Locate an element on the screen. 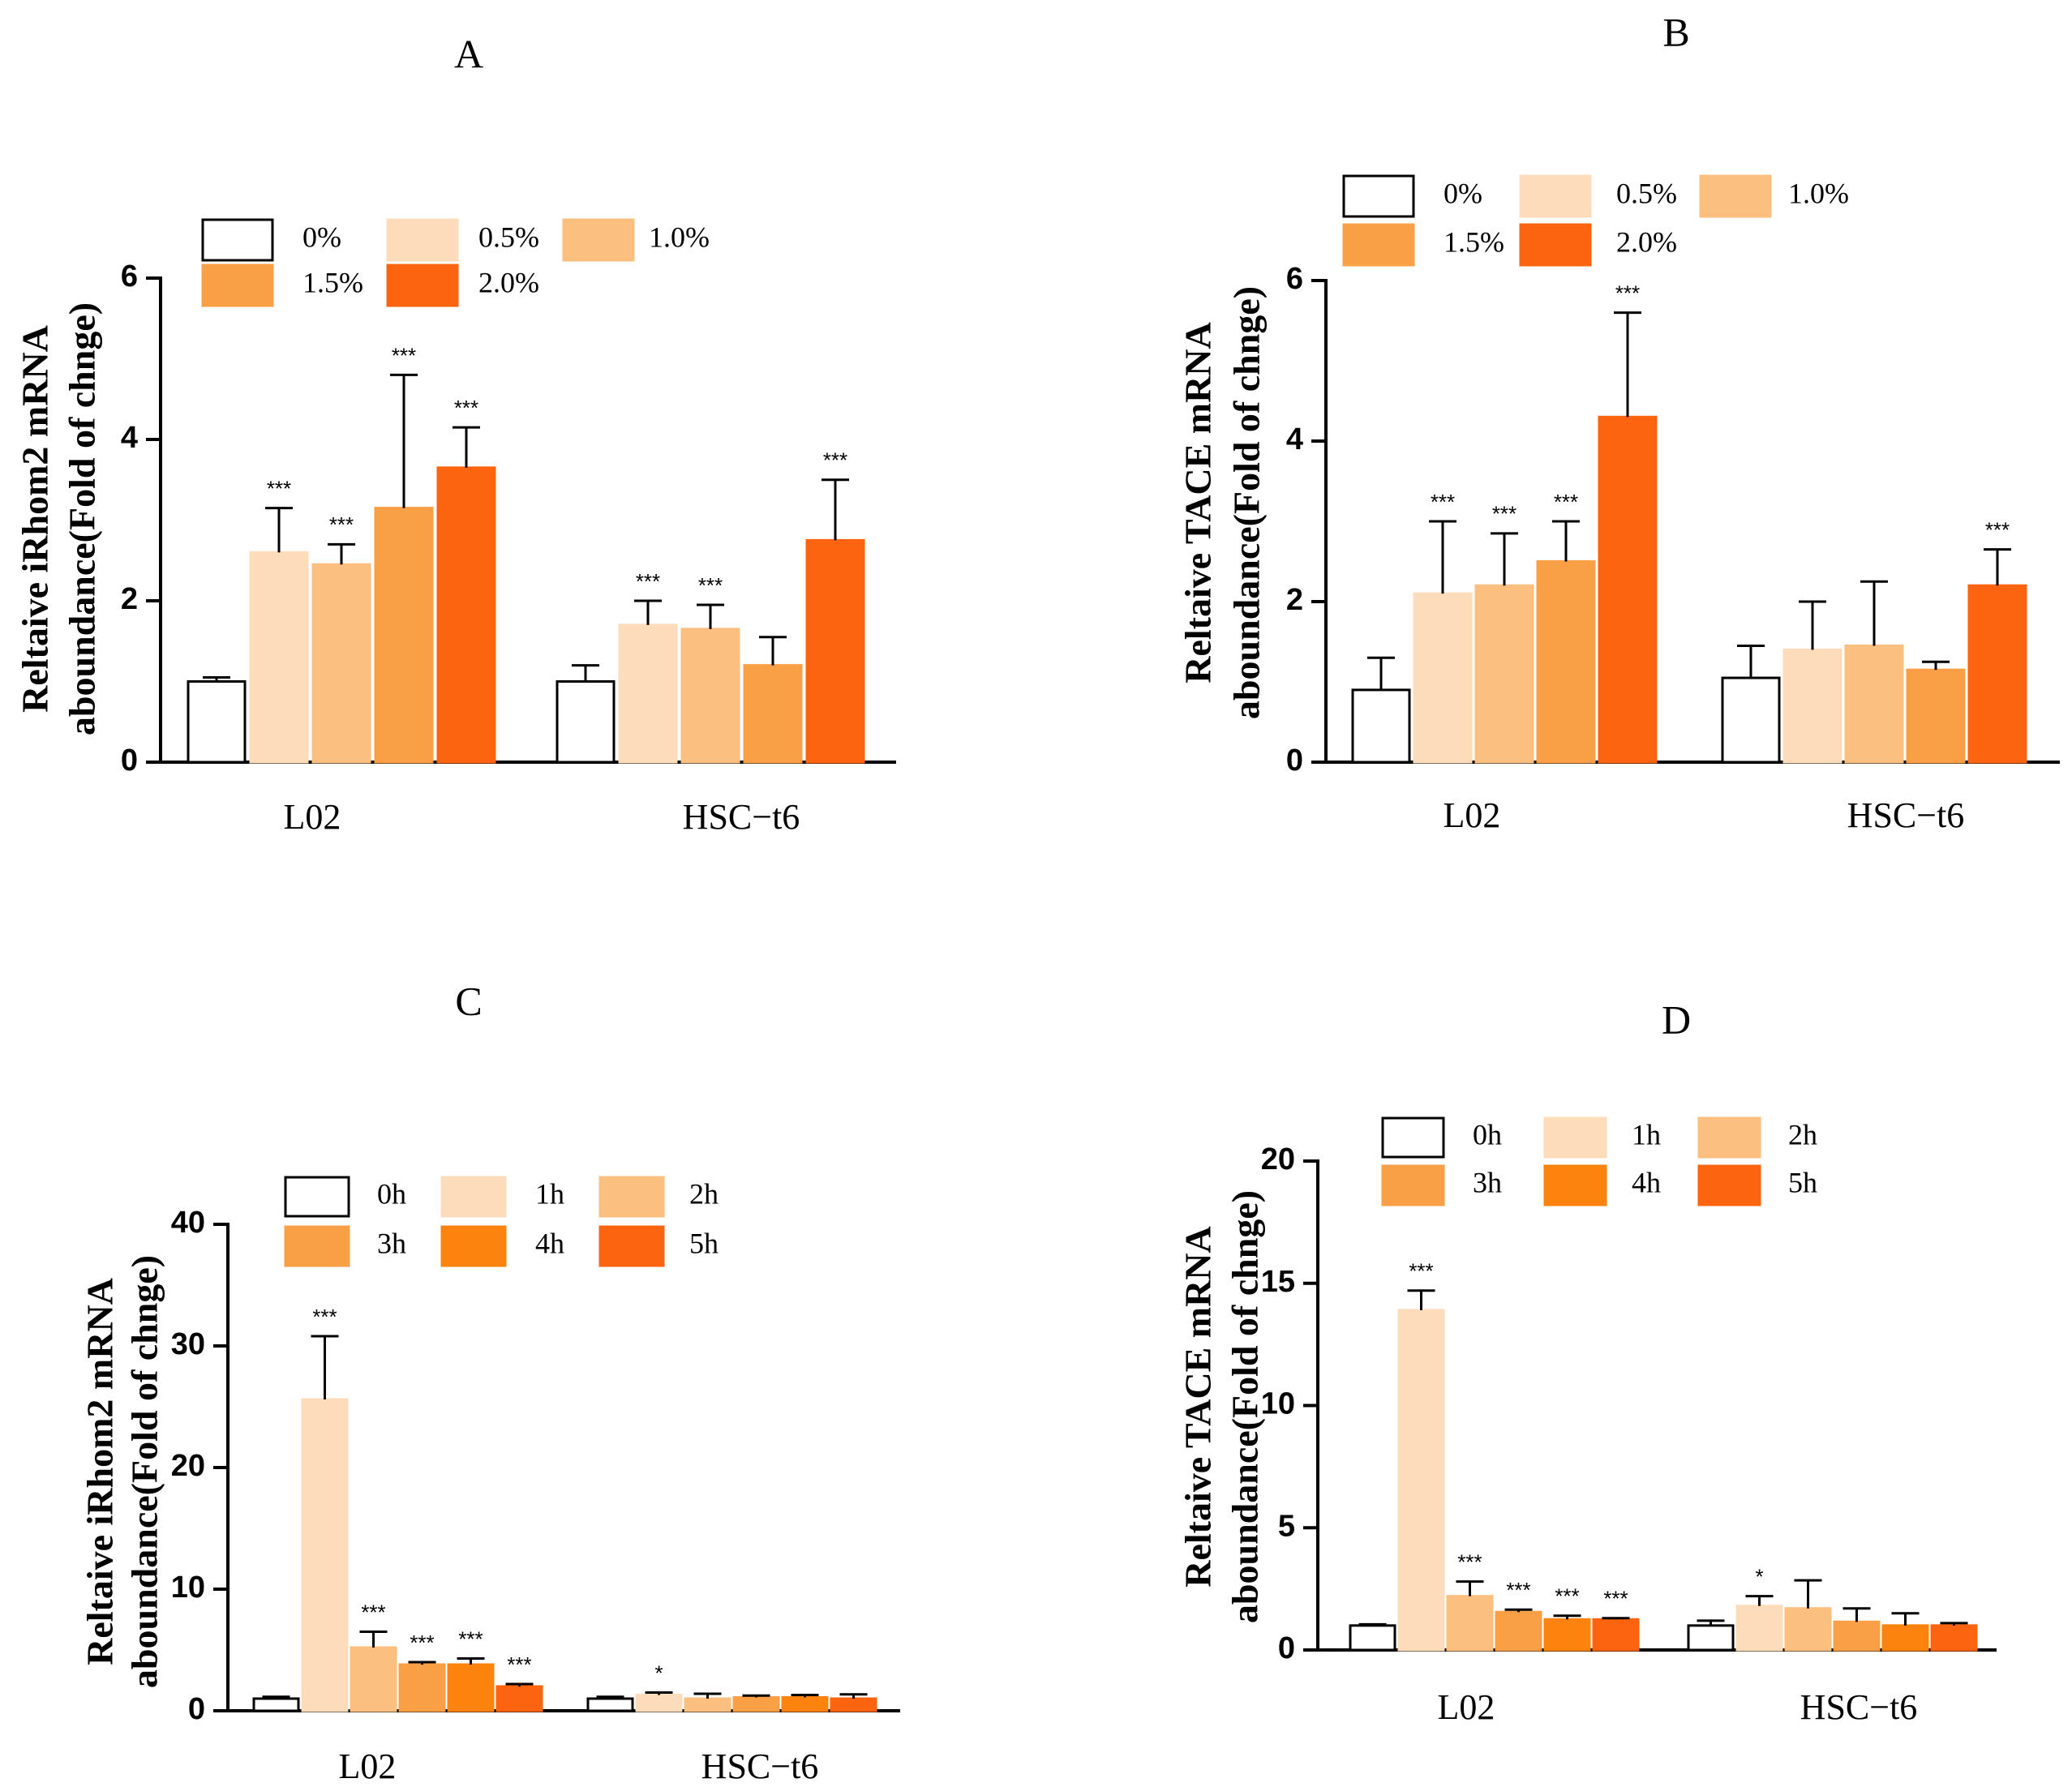 The image size is (2072, 1787). panel-title: C is located at coordinates (468, 1001).